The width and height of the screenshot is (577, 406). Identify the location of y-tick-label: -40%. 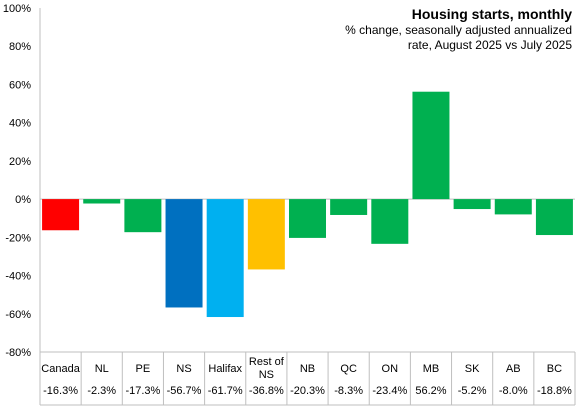
(18, 277).